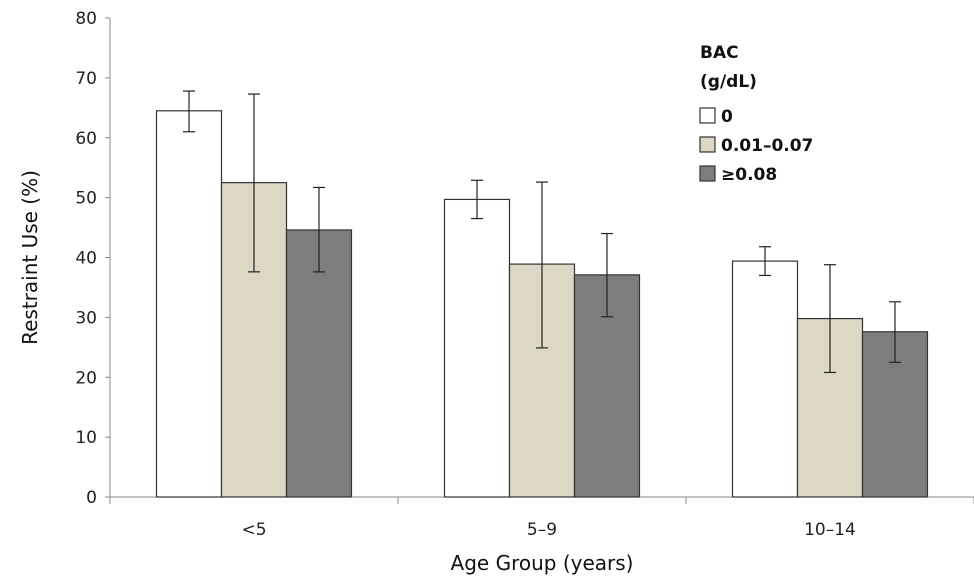 The width and height of the screenshot is (974, 578). What do you see at coordinates (86, 438) in the screenshot?
I see `y-tick-label: 10` at bounding box center [86, 438].